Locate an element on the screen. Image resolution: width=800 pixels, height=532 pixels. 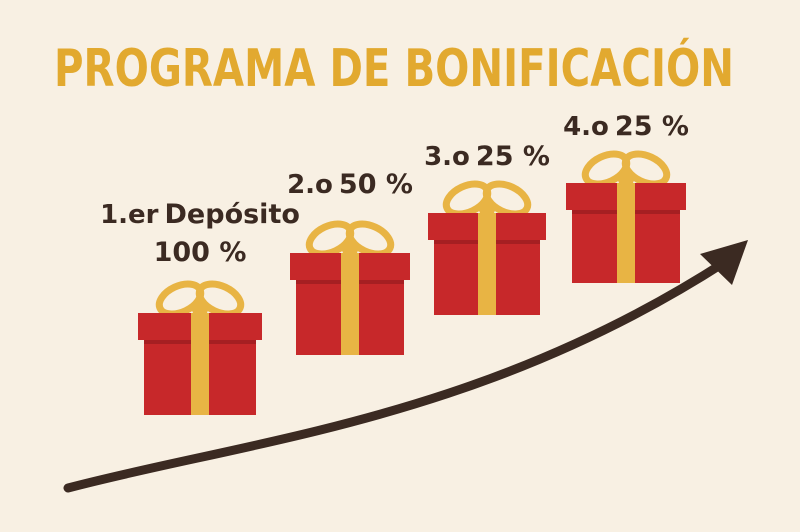
step-label: 4.o 25 % is located at coordinates (626, 126).